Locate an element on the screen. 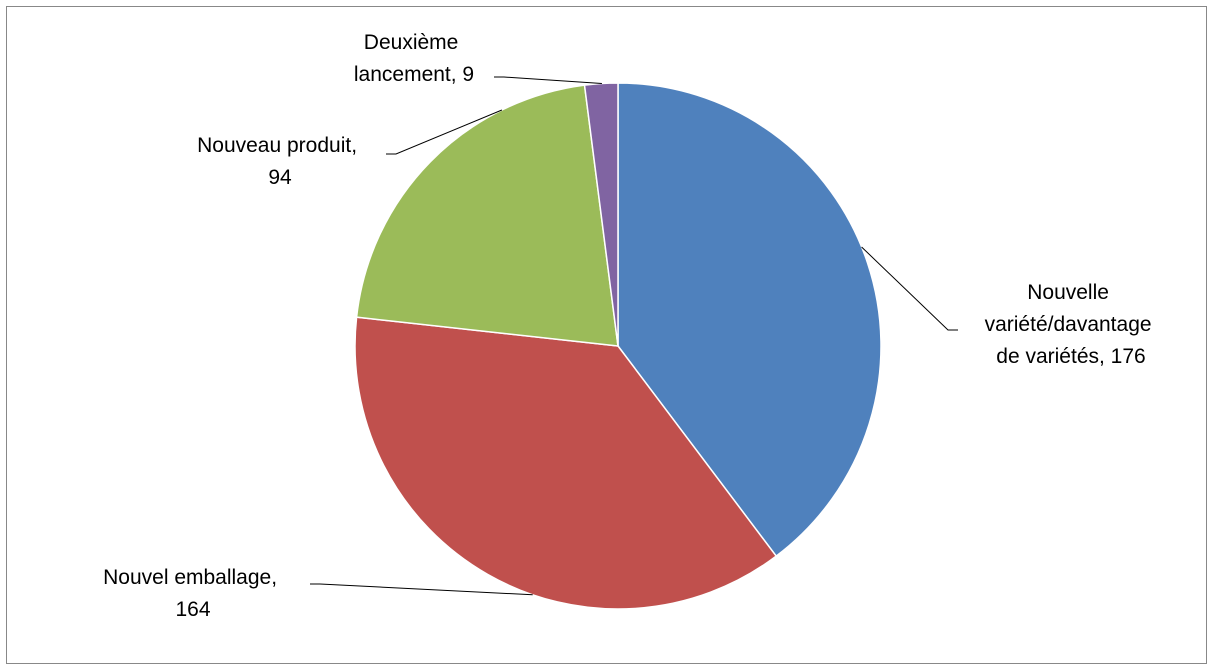  leader-nouveau-produit is located at coordinates (444, 132).